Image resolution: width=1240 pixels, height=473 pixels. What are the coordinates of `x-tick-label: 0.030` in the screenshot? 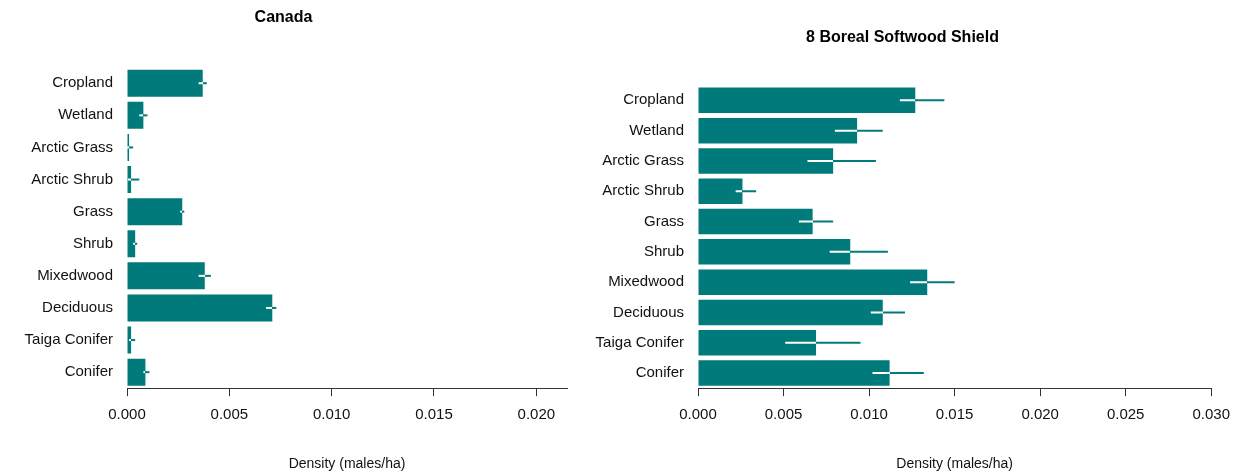 It's located at (1211, 414).